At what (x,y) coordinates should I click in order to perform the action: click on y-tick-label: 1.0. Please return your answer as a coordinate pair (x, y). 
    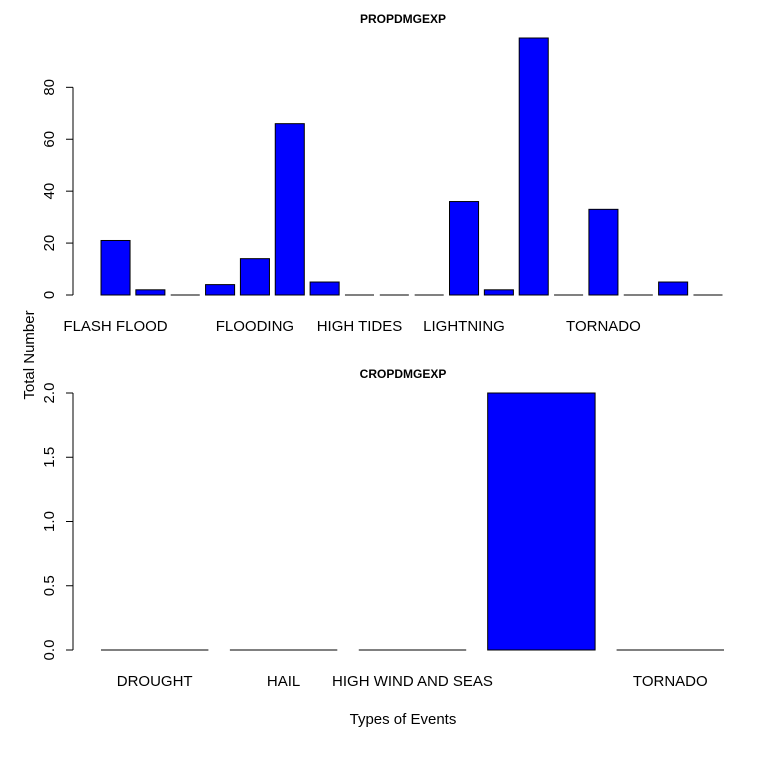
    Looking at the image, I should click on (49, 521).